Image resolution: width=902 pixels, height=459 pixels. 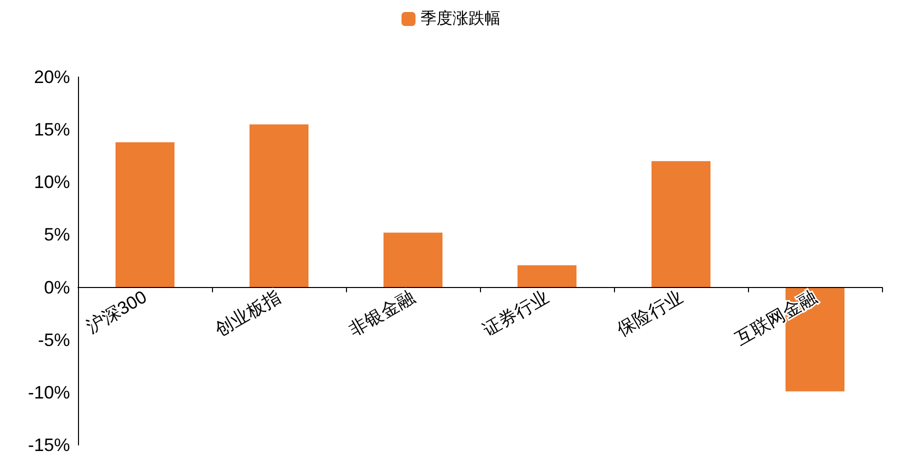 I want to click on x-tick-label: 非银金融, so click(x=382, y=313).